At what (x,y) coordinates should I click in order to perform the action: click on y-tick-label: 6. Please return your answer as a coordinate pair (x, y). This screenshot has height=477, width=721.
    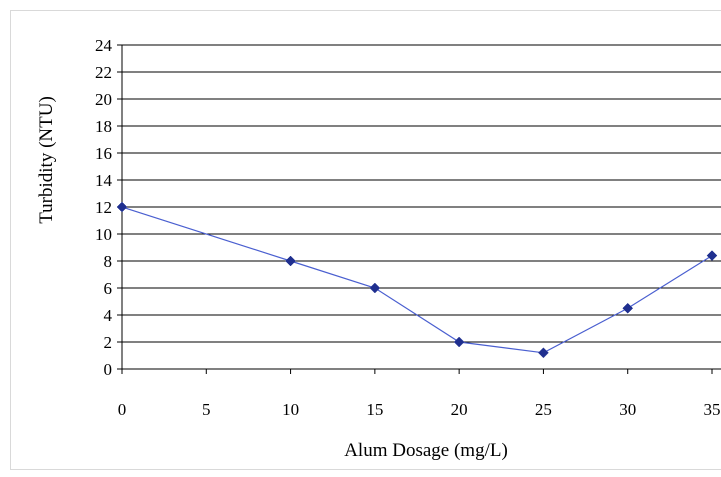
    Looking at the image, I should click on (108, 288).